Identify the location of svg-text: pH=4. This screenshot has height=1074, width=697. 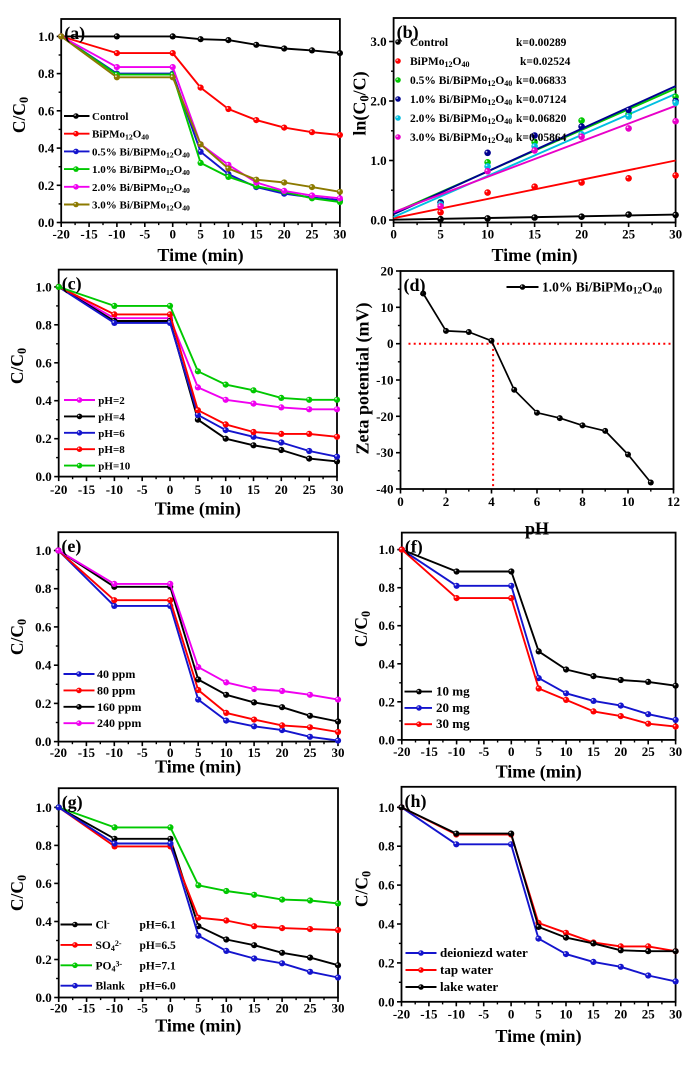
(111, 417).